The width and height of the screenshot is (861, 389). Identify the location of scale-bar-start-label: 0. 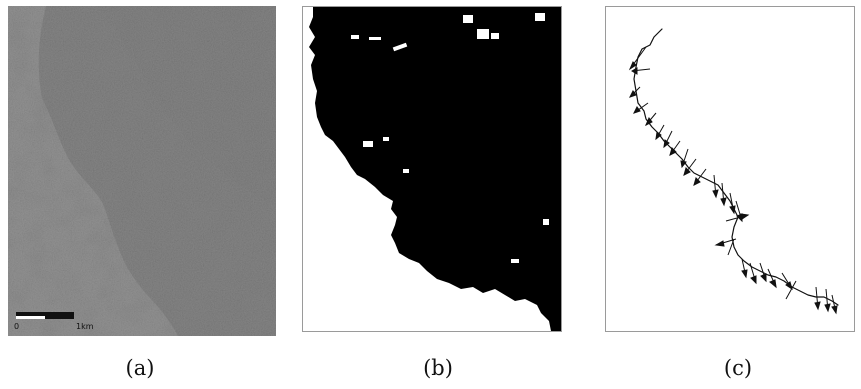
(16, 326).